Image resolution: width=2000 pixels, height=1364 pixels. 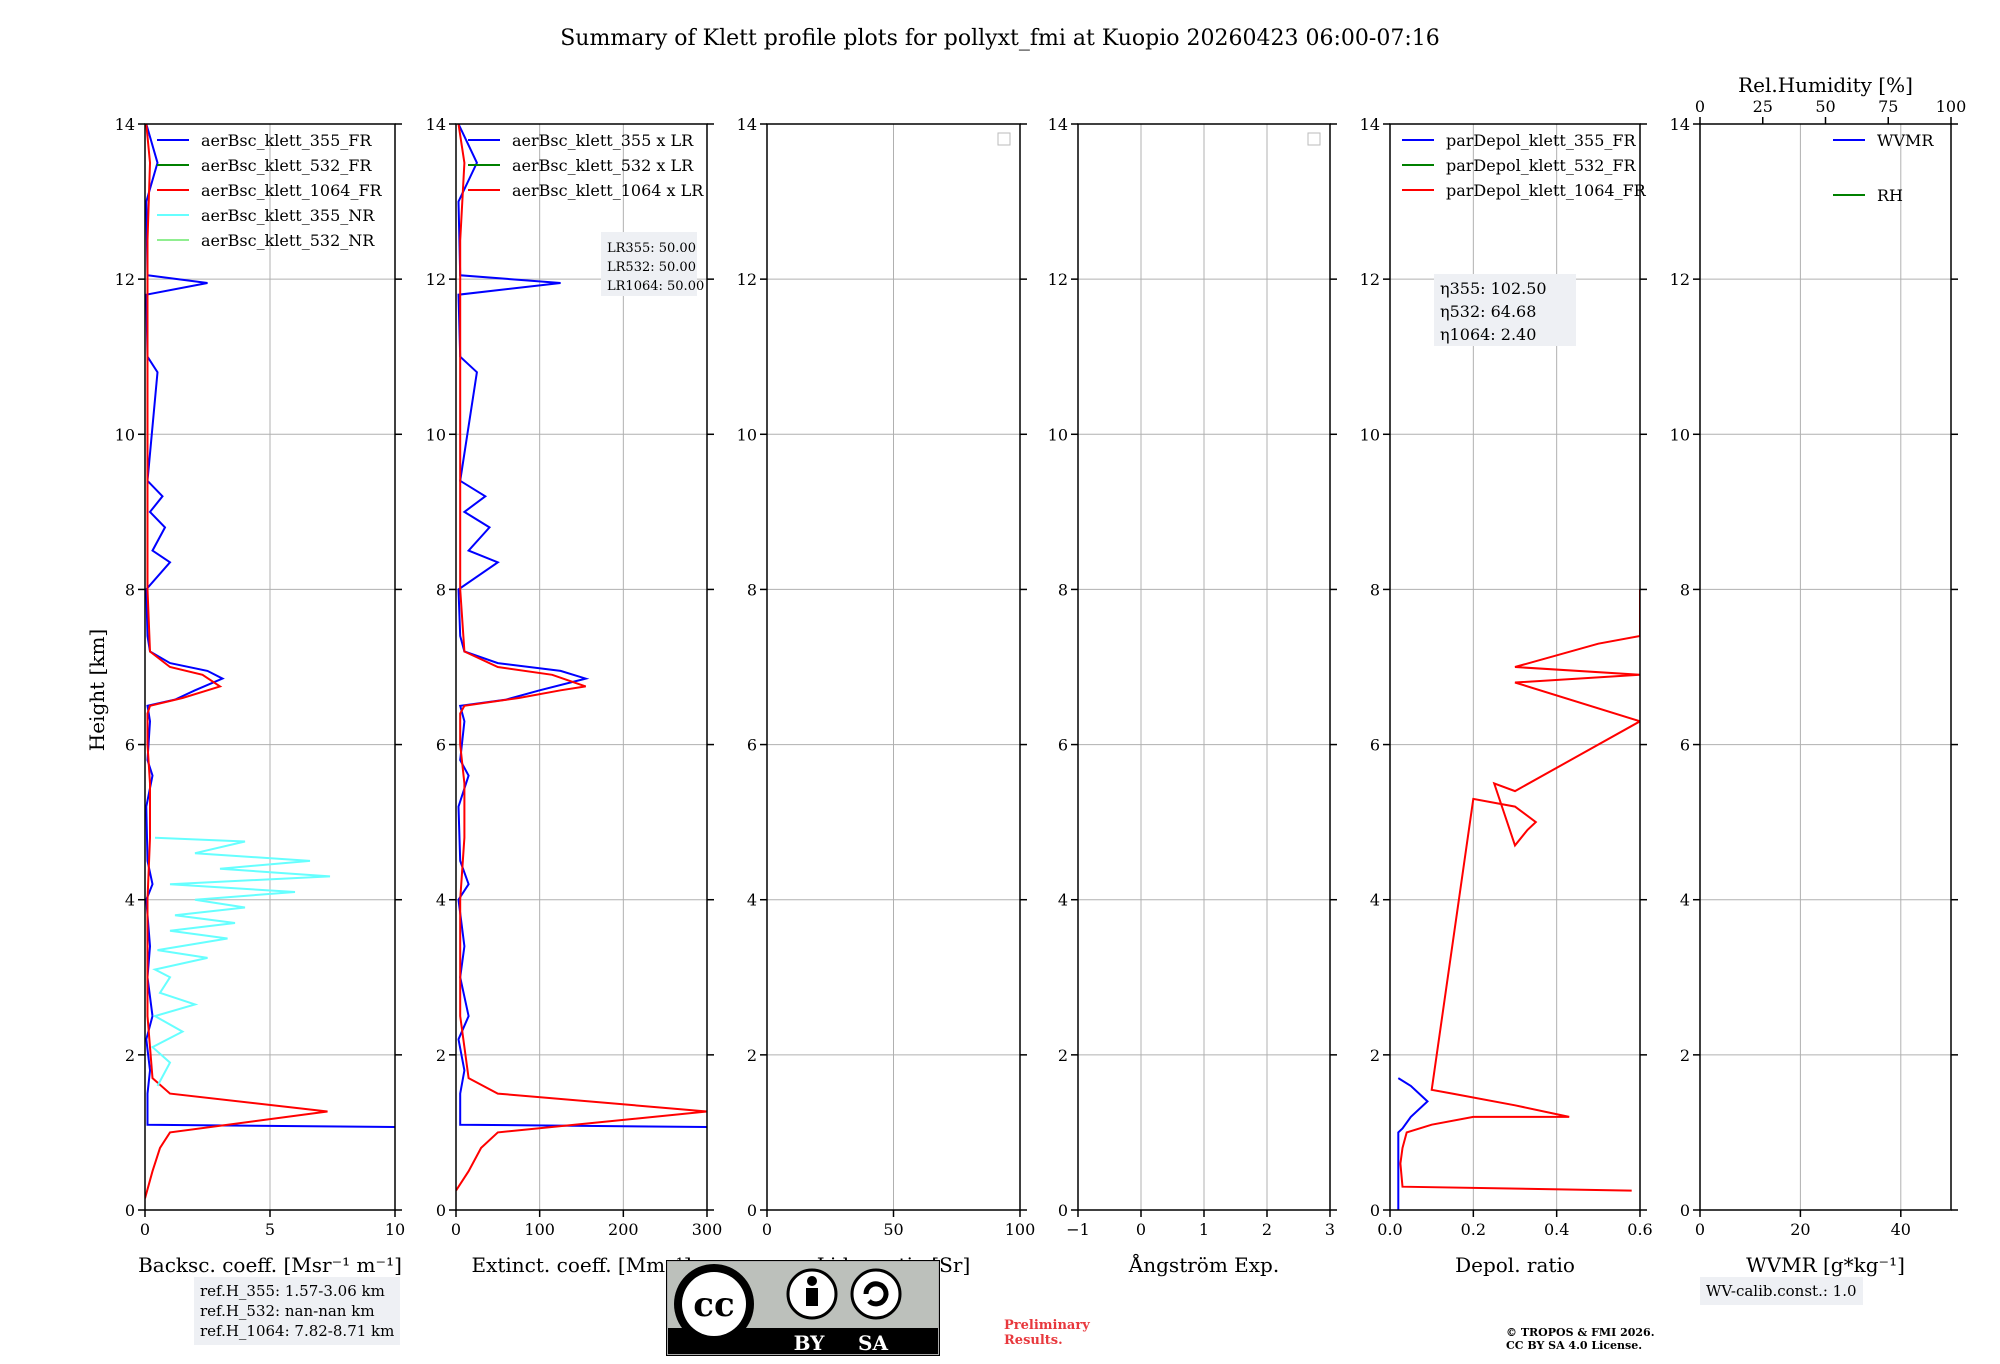 I want to click on legend-entry-bsc: aerBsc_klett_355_NR, so click(x=288, y=215).